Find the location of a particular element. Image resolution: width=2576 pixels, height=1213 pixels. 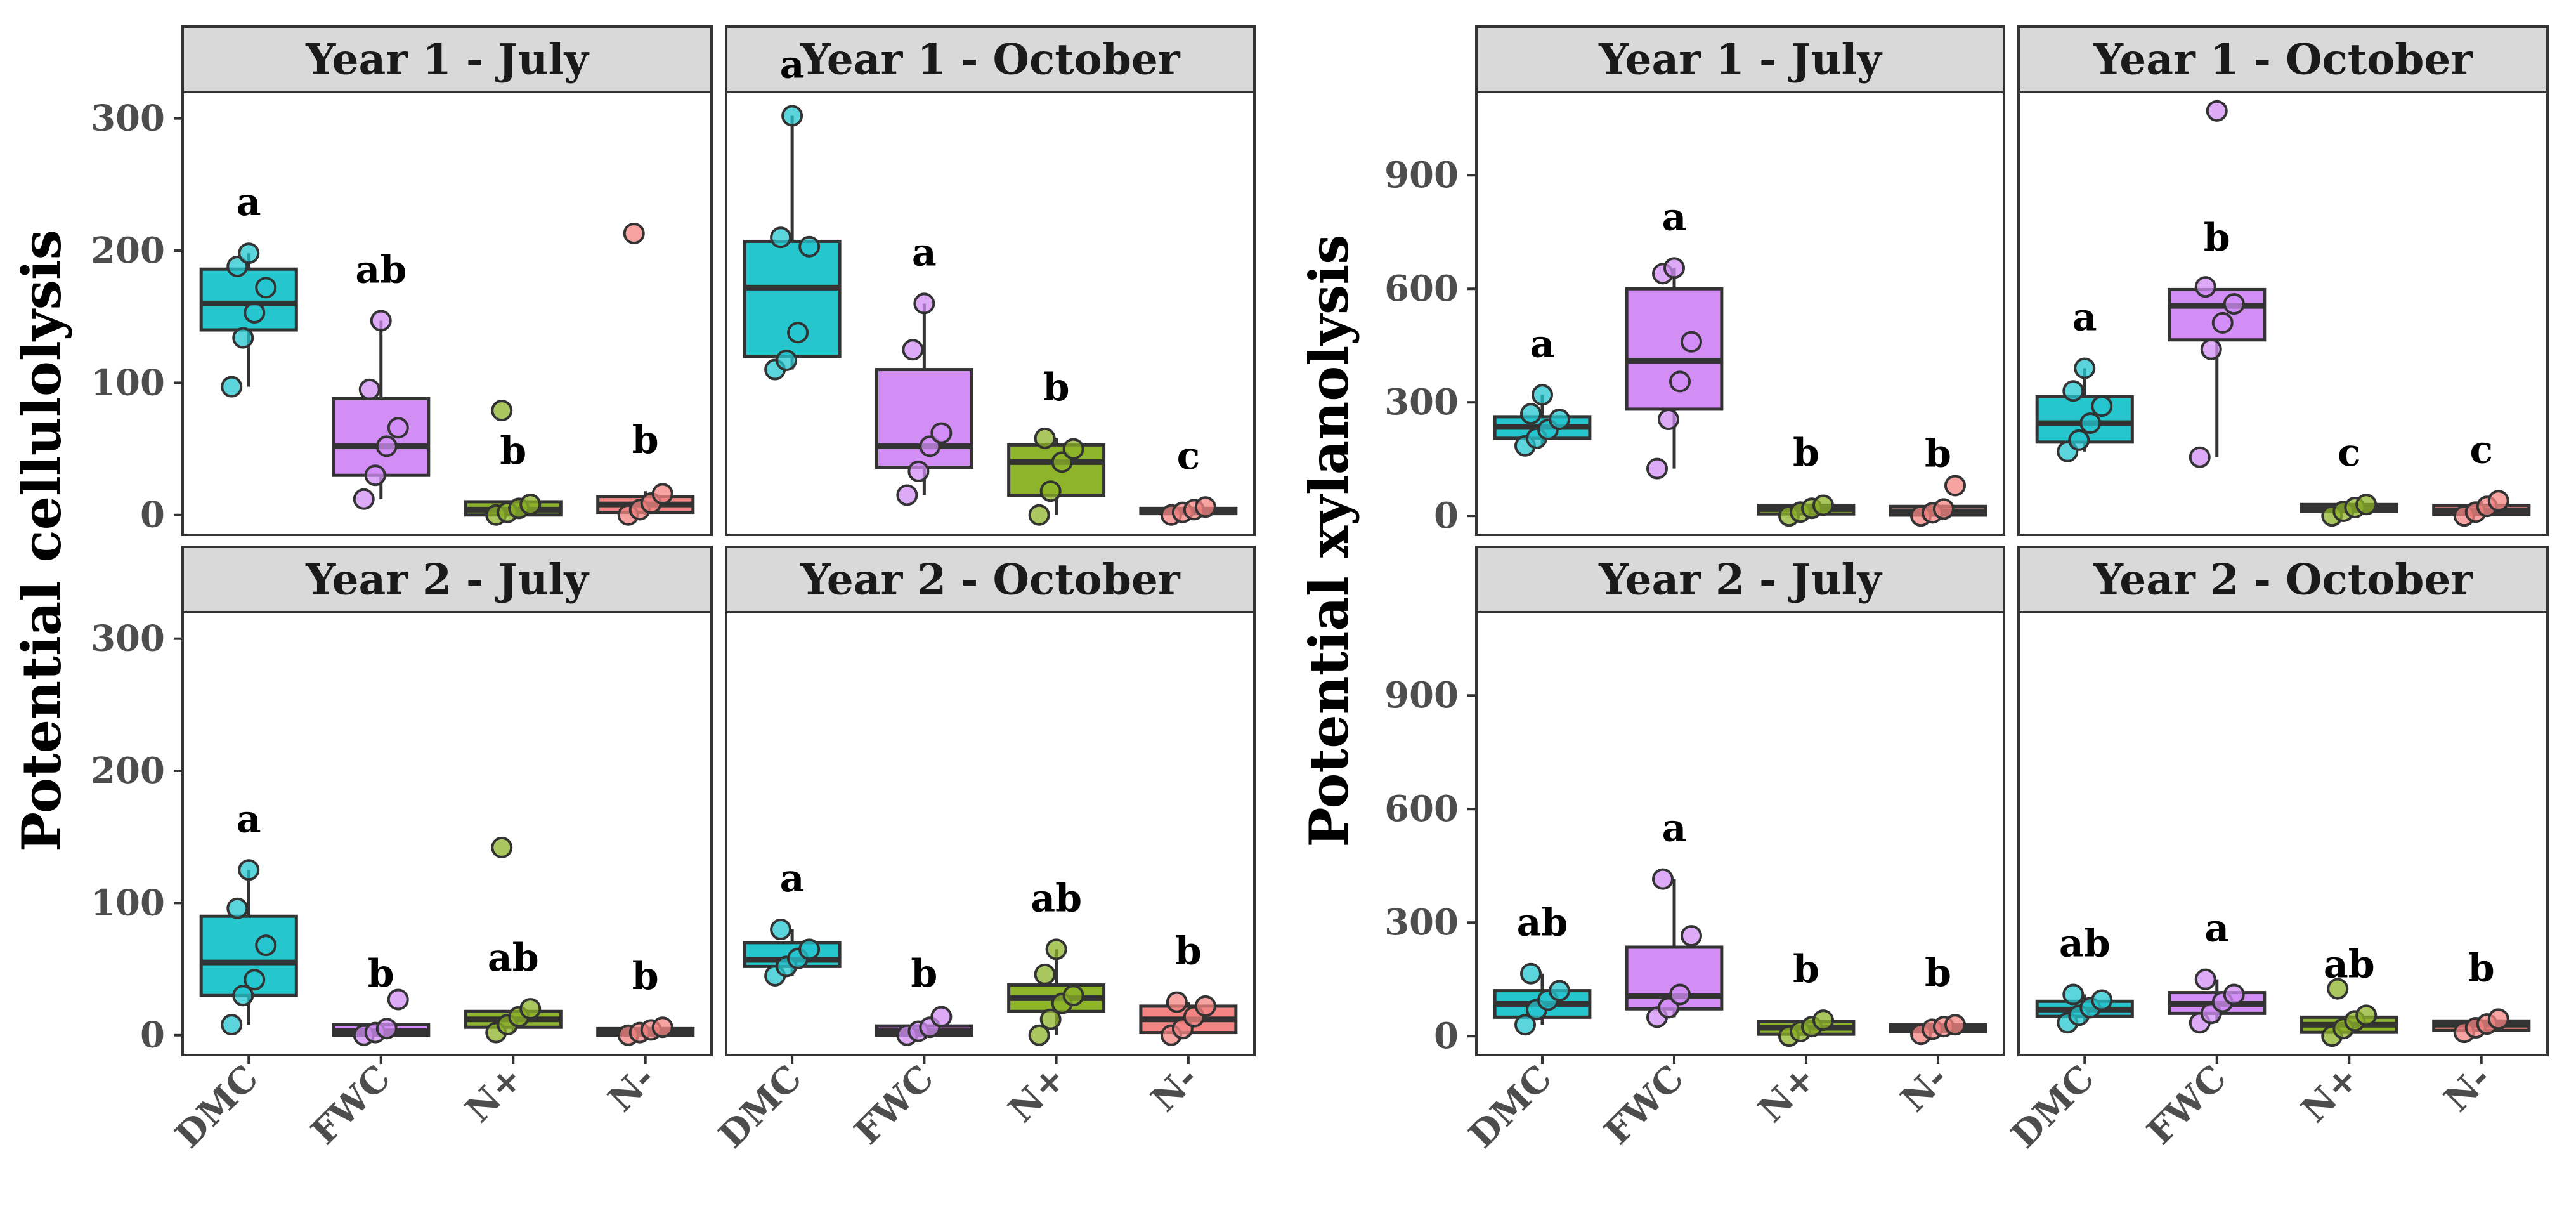

panel: Year 1 - July 0 100 200 300 a ab b b is located at coordinates (402, 280).